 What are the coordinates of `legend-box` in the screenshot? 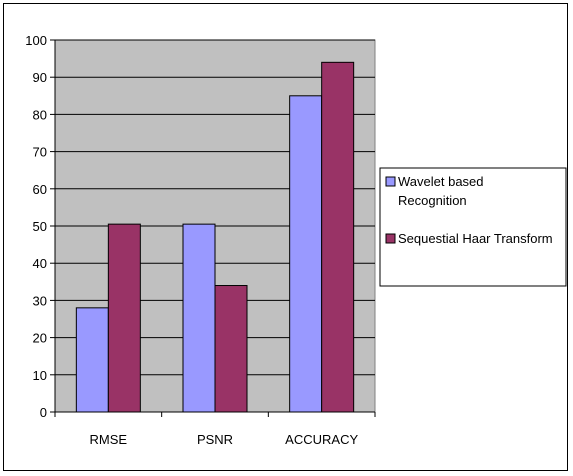 It's located at (473, 227).